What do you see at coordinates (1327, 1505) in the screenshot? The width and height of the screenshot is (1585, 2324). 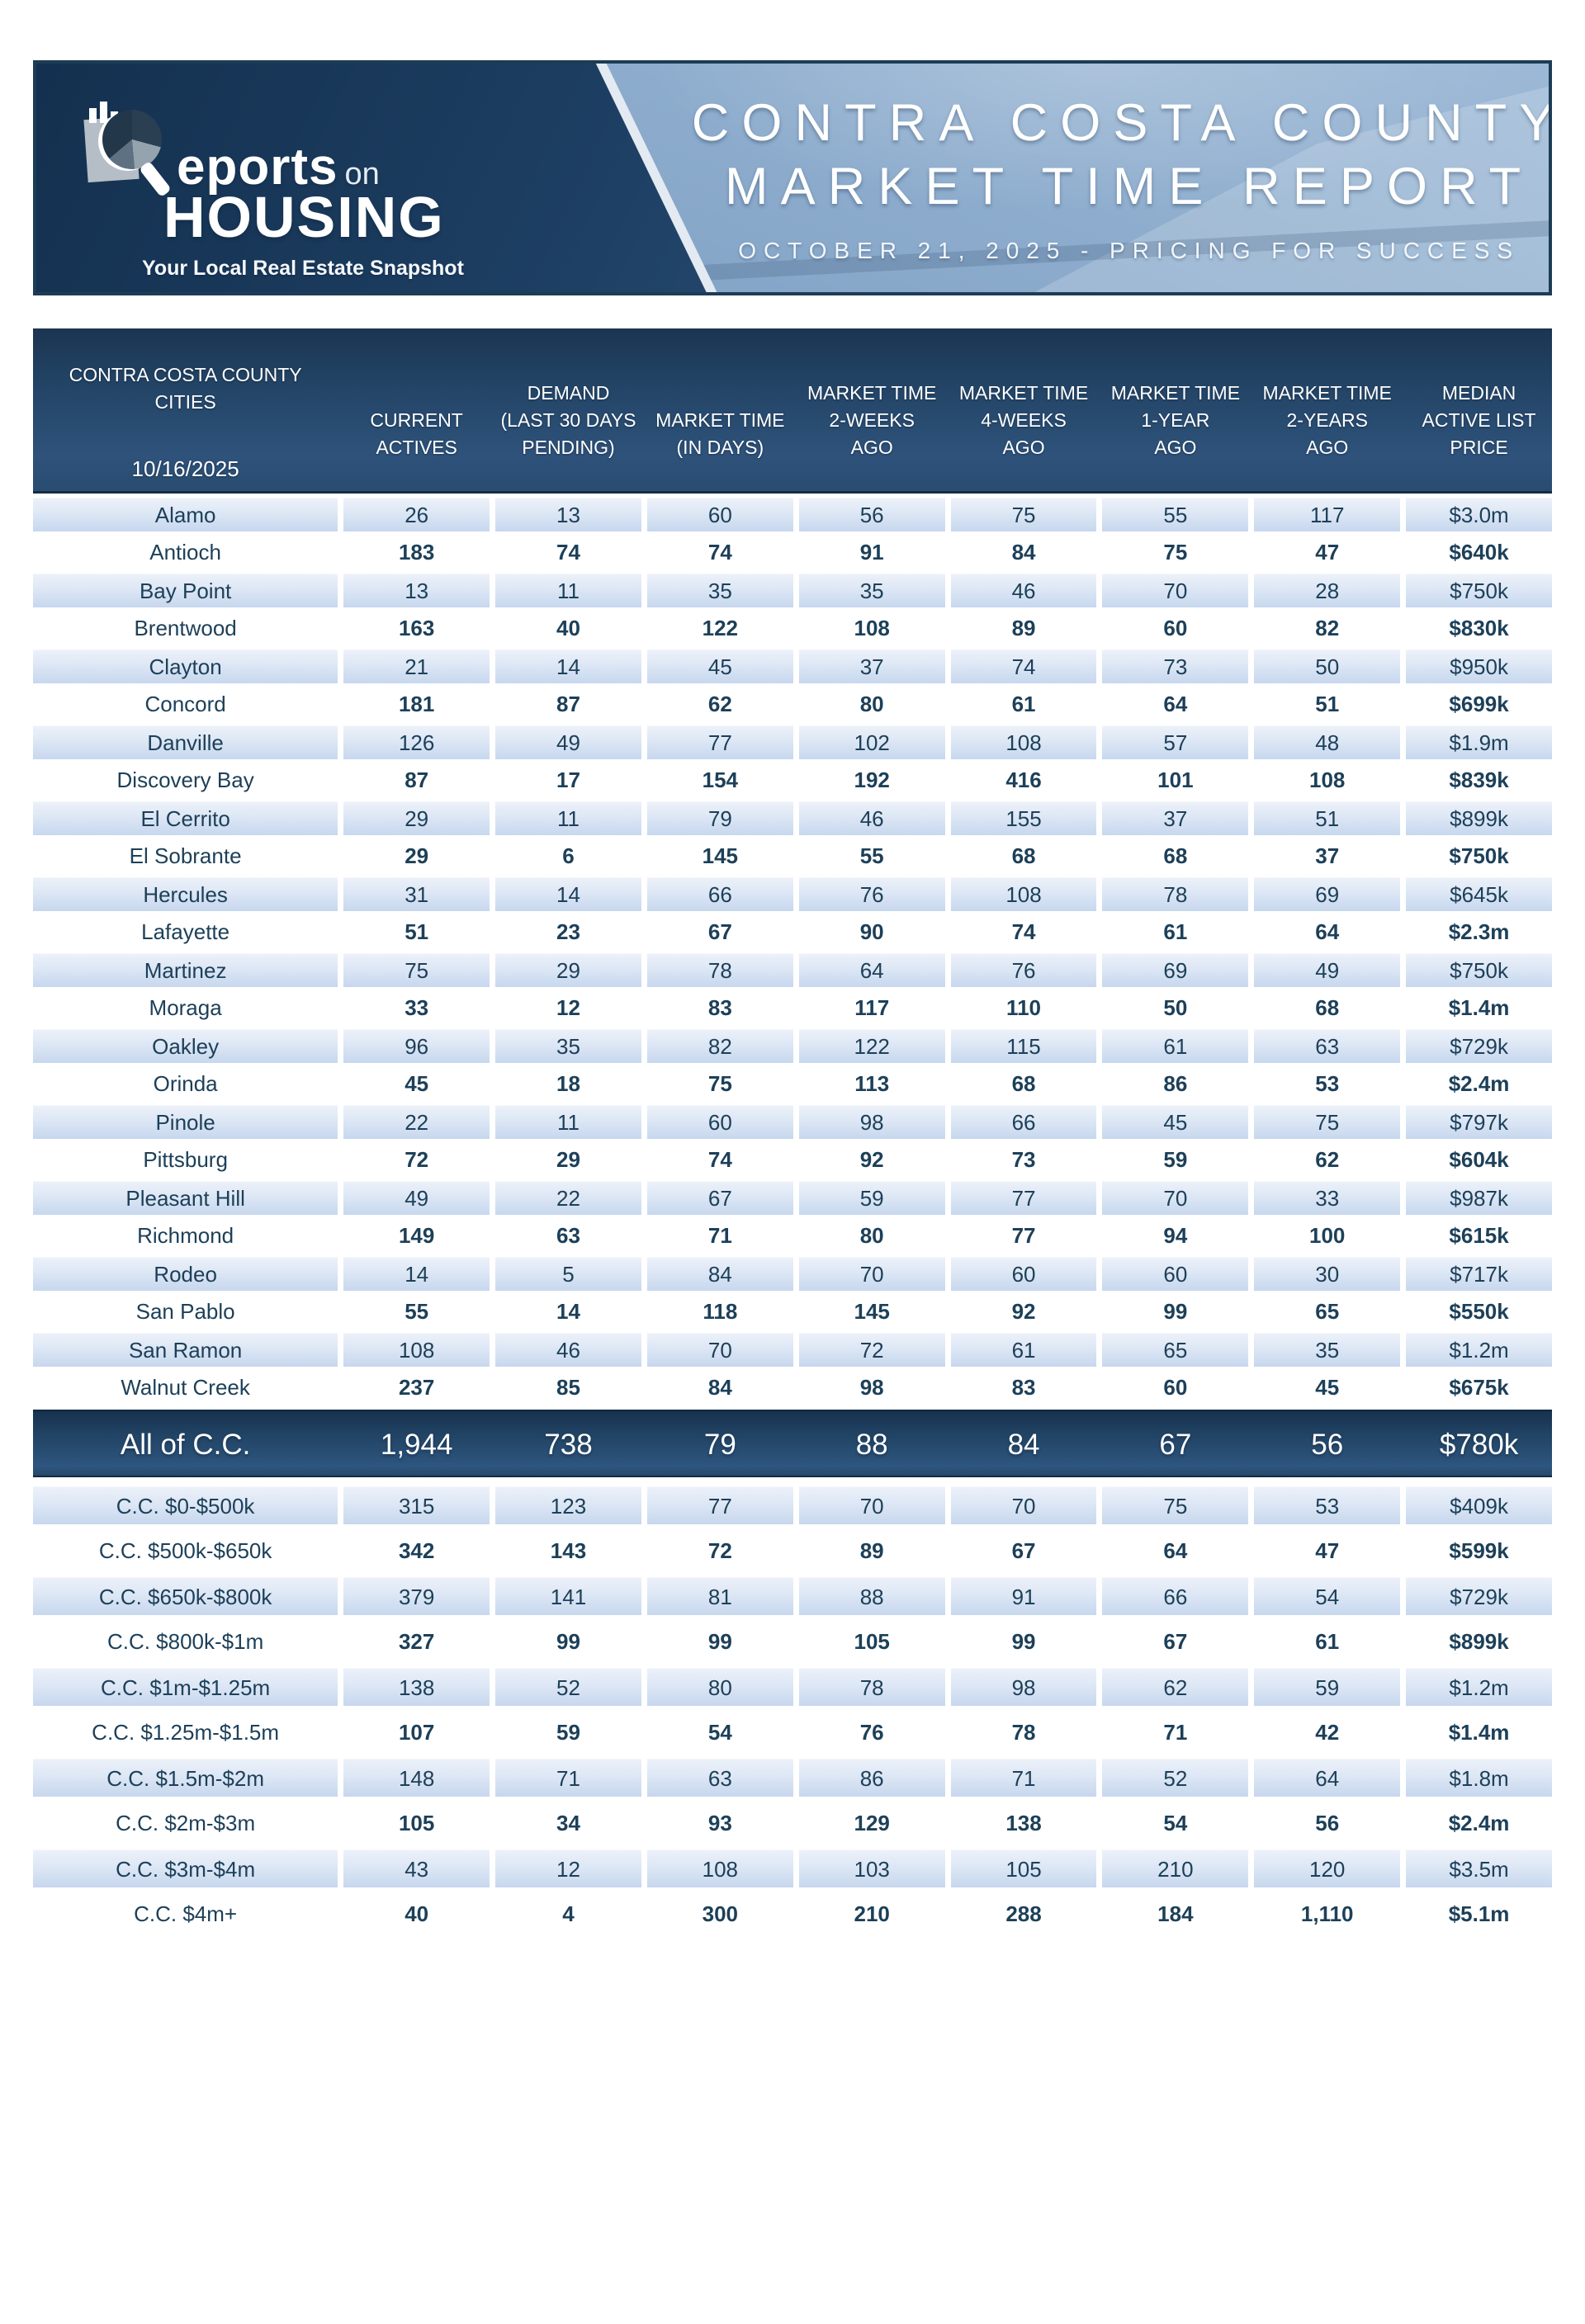 I see `row-value: 53` at bounding box center [1327, 1505].